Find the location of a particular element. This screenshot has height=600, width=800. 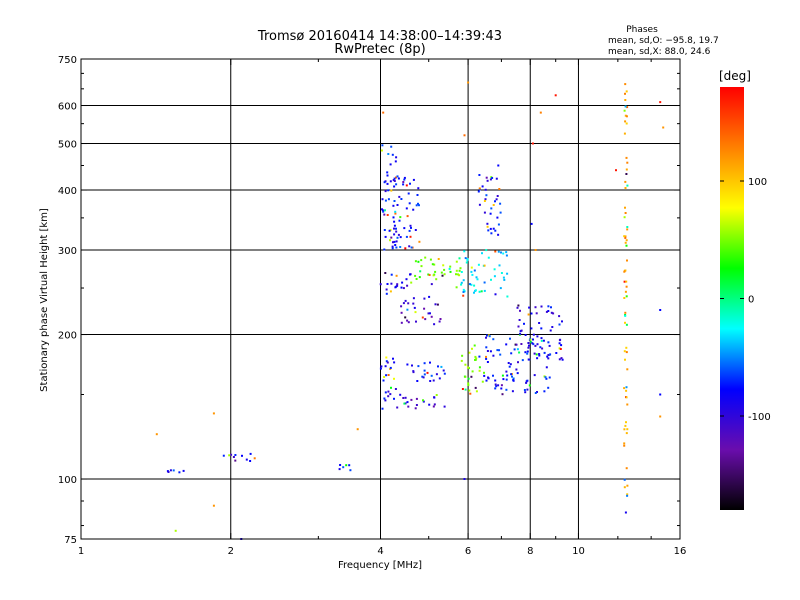

y-tick-label: 400 is located at coordinates (67, 191).